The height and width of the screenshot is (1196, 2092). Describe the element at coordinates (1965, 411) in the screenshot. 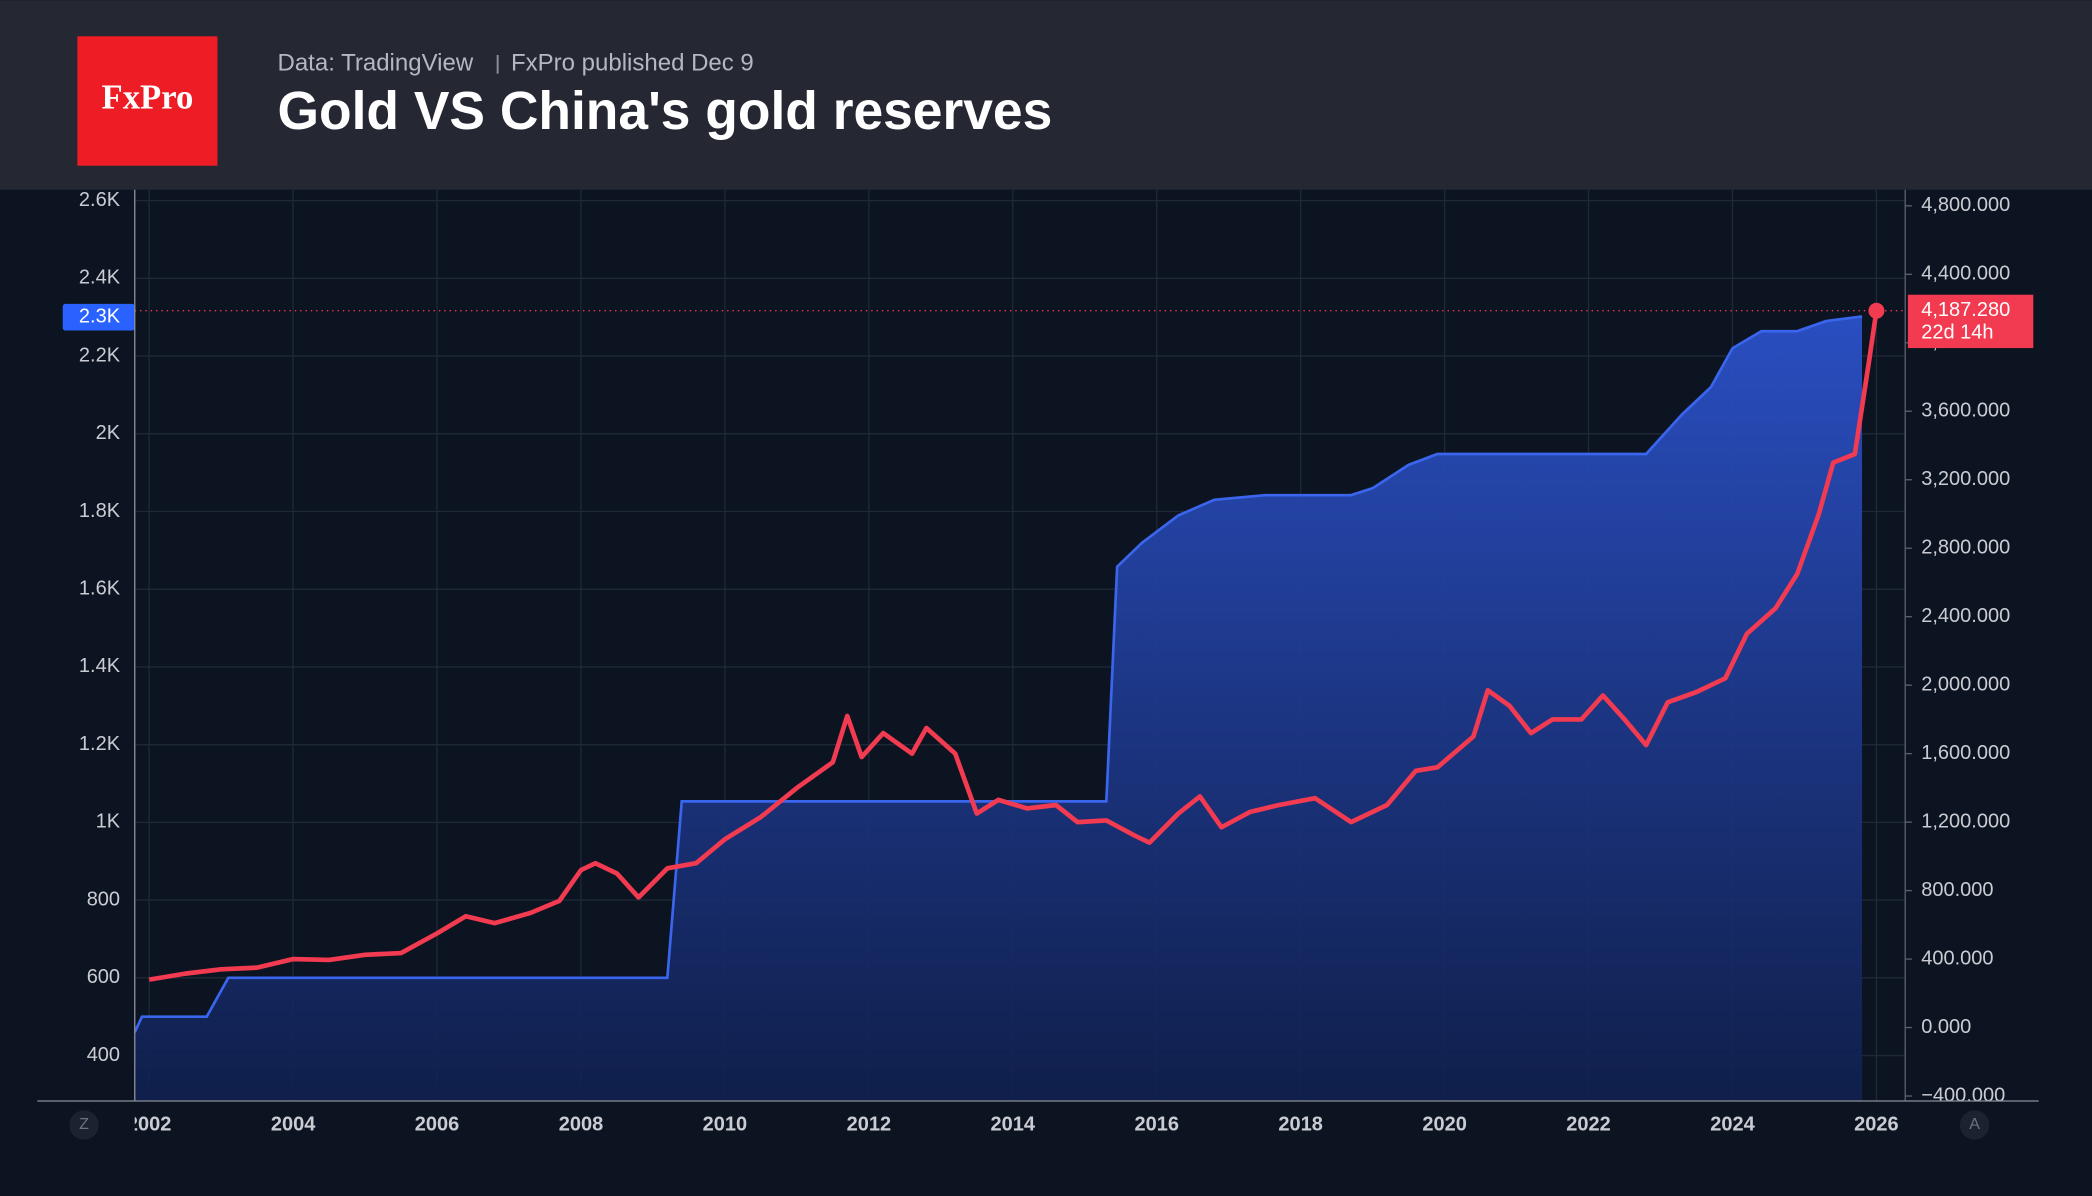

I see `y2-tick-label: 3,600.000` at that location.